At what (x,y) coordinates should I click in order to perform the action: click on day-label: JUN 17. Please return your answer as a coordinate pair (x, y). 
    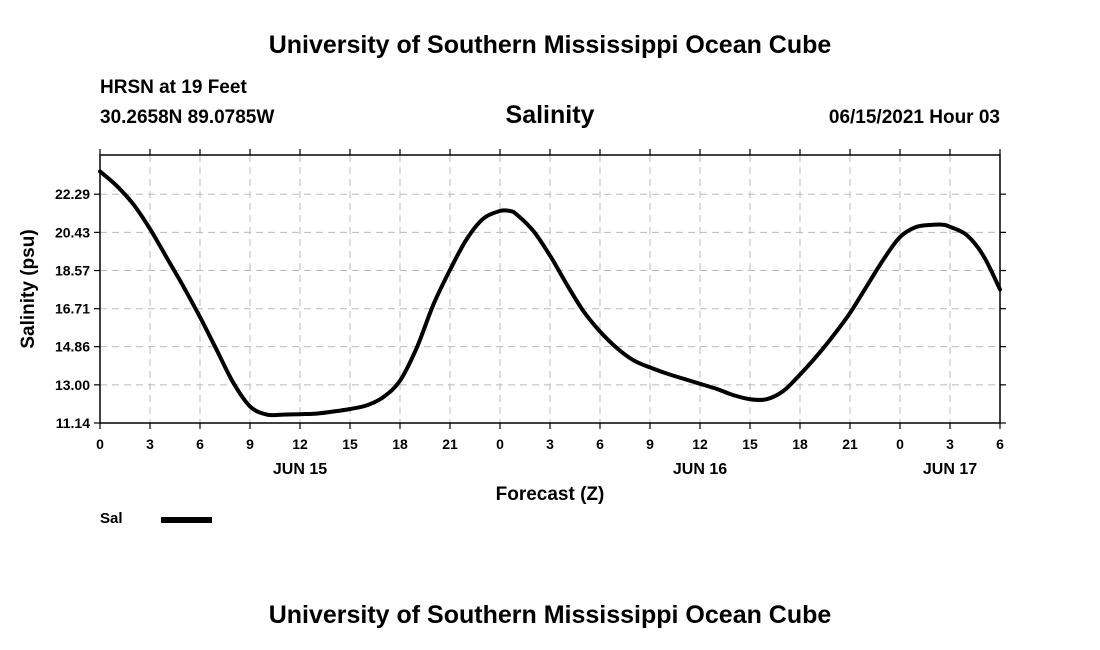
    Looking at the image, I should click on (950, 469).